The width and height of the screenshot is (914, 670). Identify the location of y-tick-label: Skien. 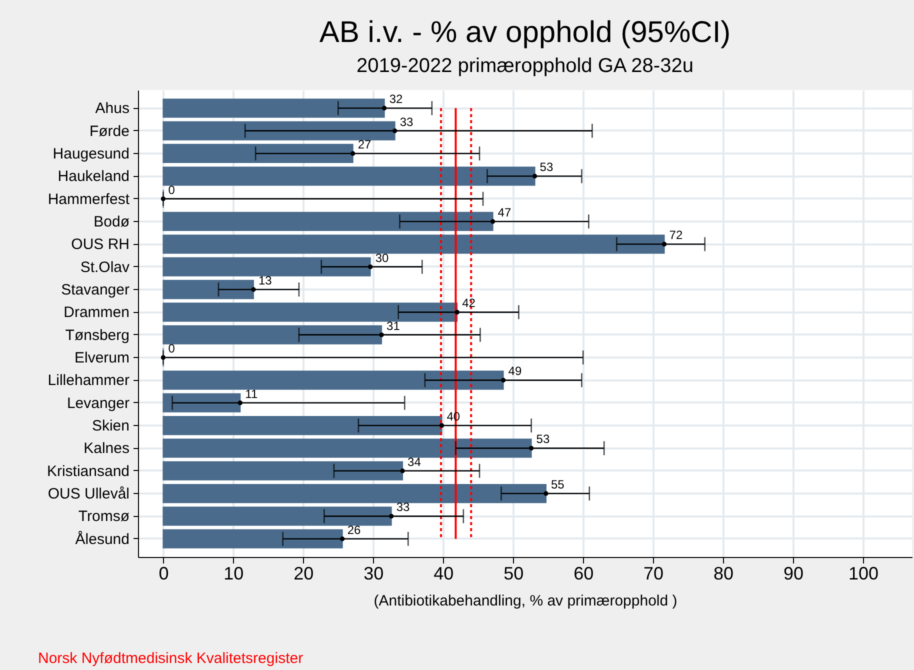
(111, 426).